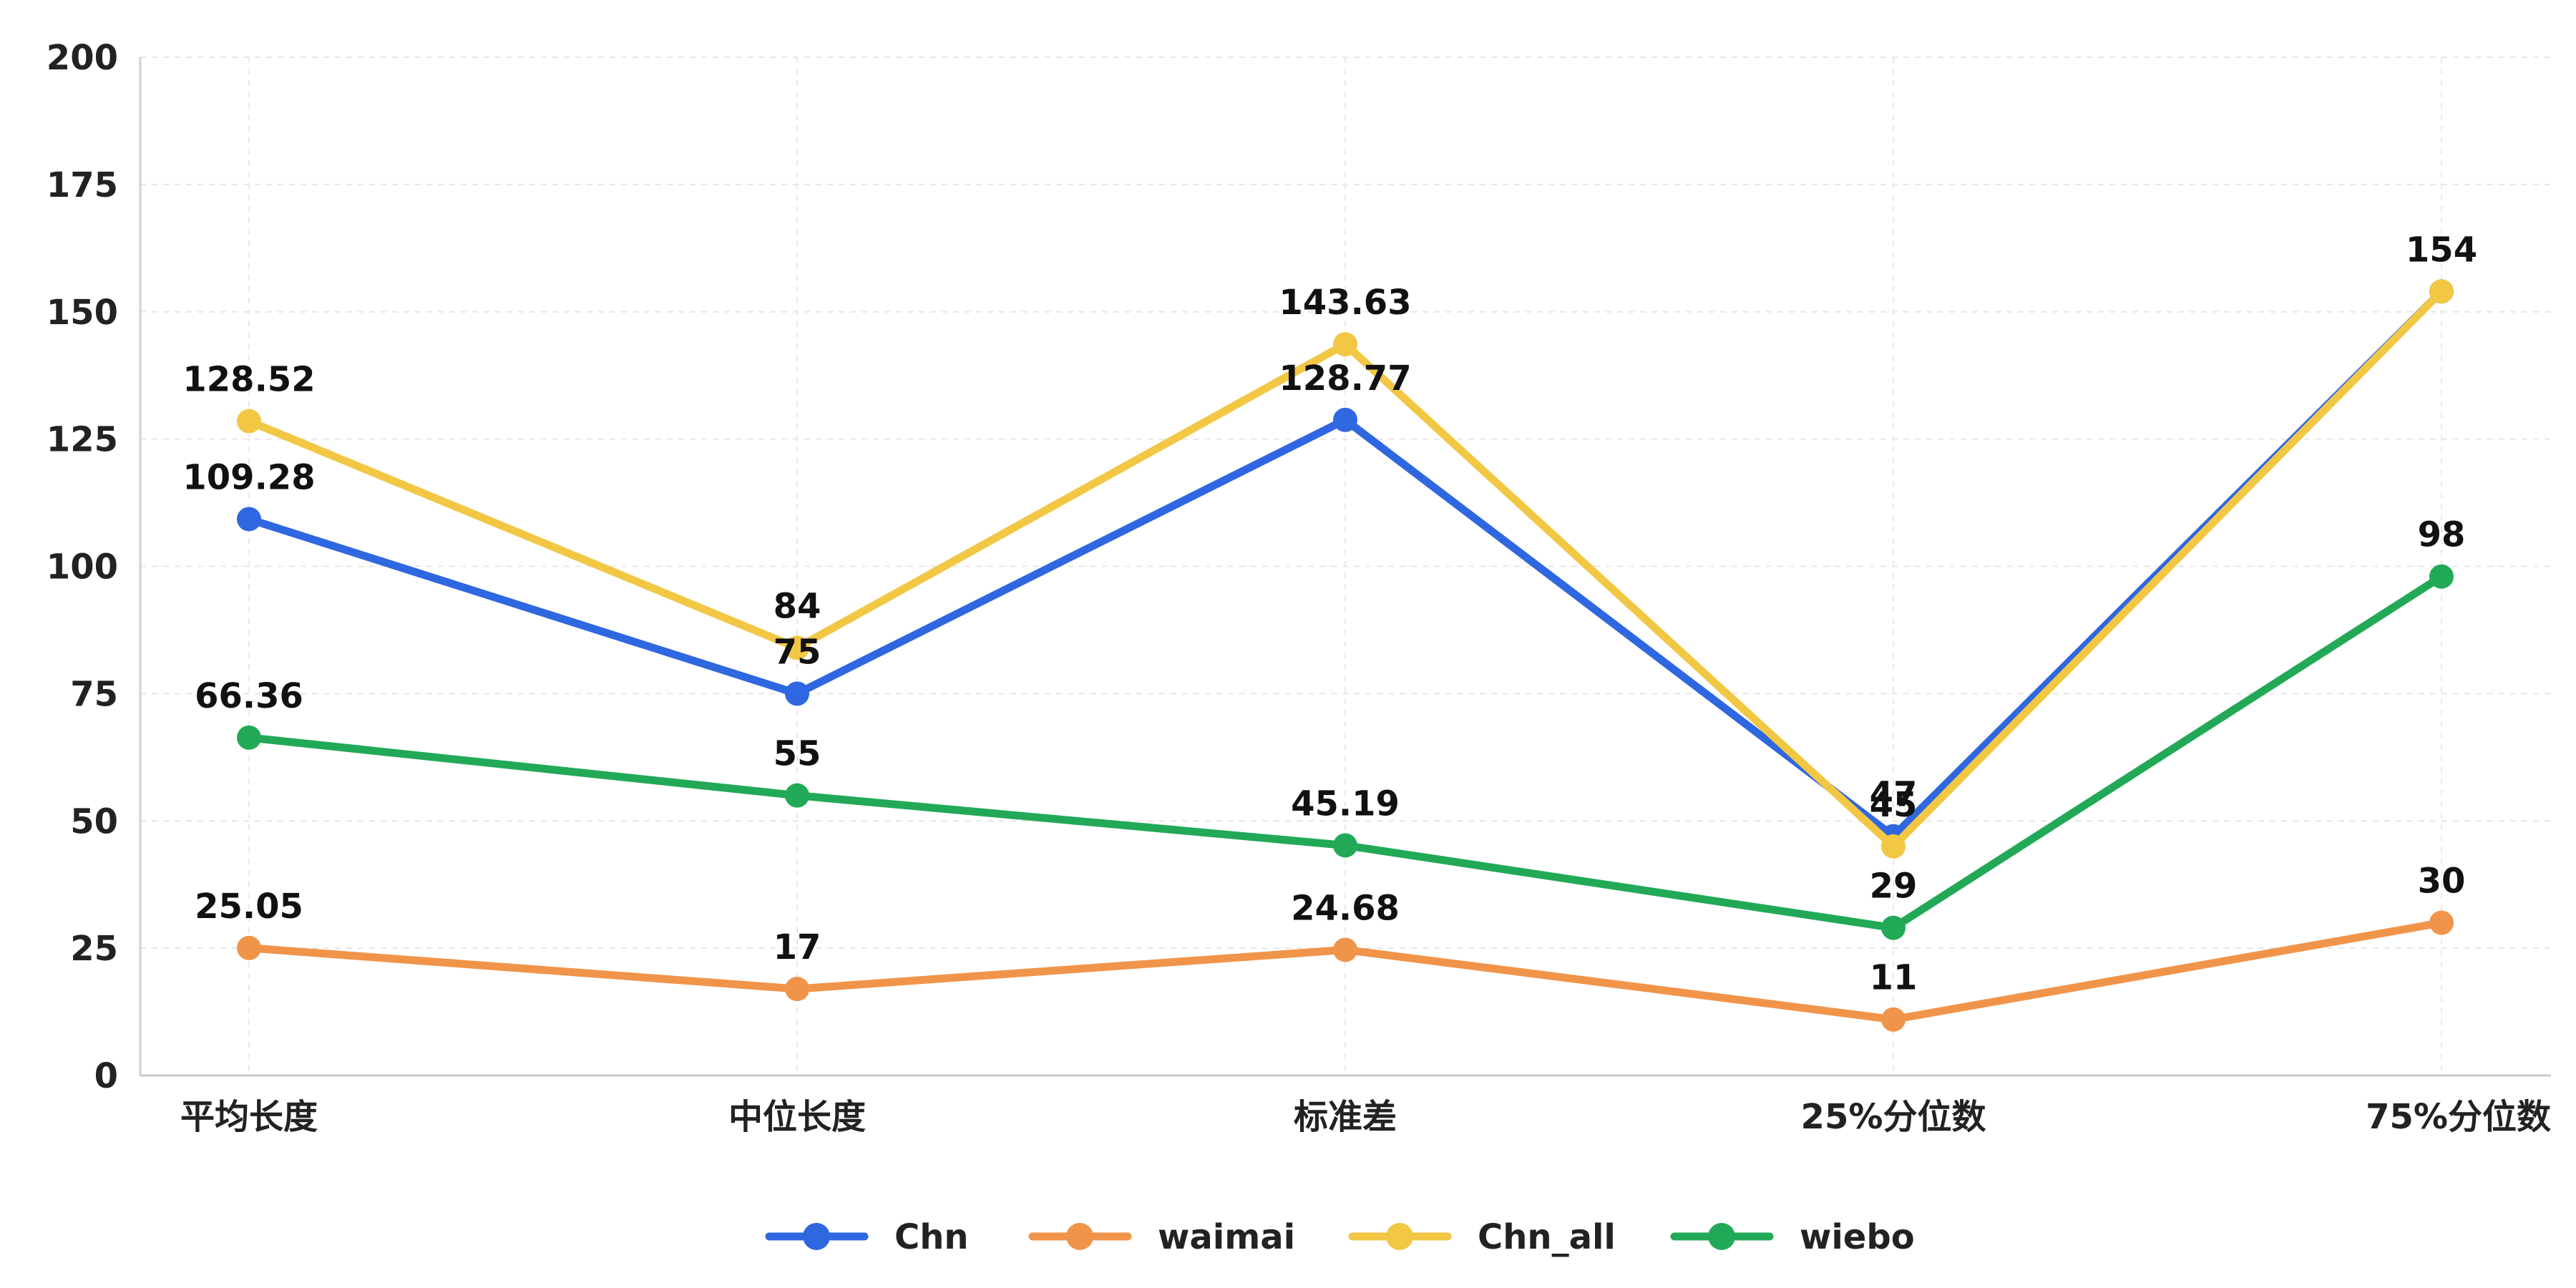 The image size is (2576, 1288). What do you see at coordinates (931, 1237) in the screenshot?
I see `legend-label: Chn` at bounding box center [931, 1237].